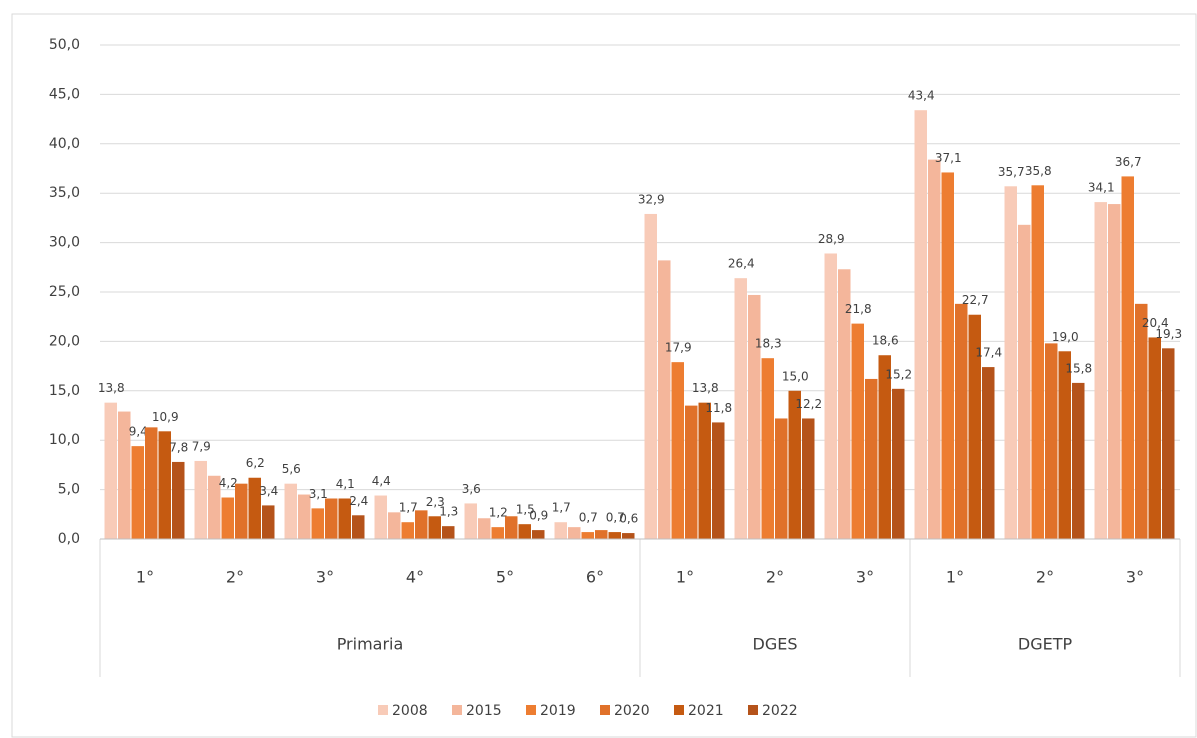 Image resolution: width=1197 pixels, height=738 pixels. What do you see at coordinates (885, 341) in the screenshot?
I see `value-label: 18,6` at bounding box center [885, 341].